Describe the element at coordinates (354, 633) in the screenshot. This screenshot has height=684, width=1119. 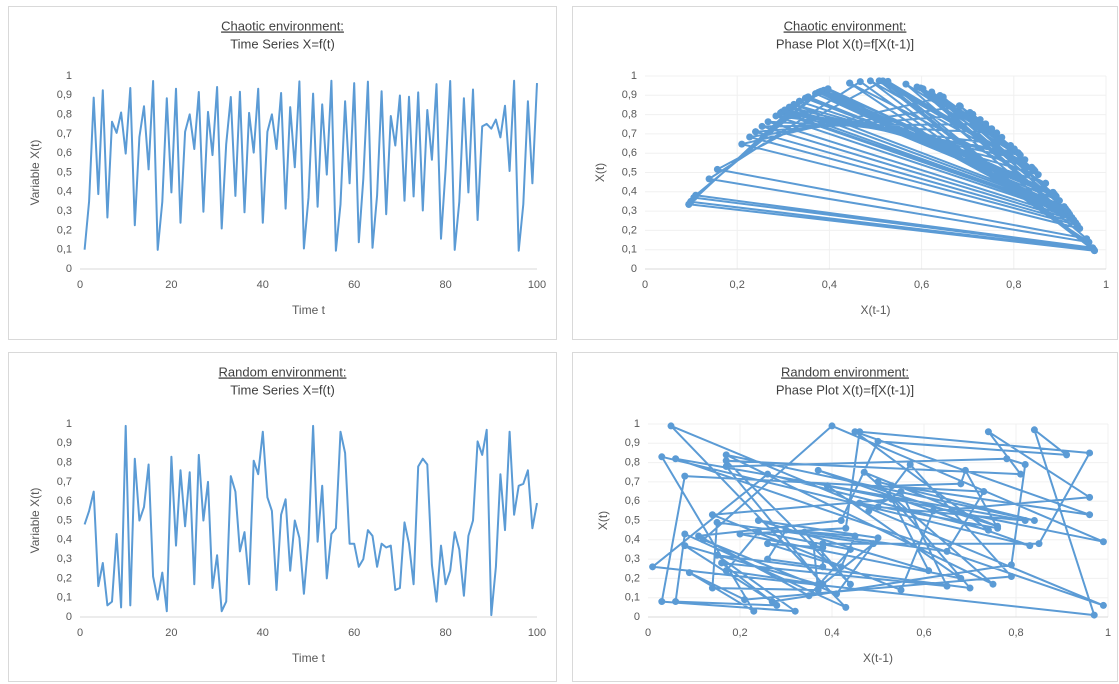
I see `x-tick-label: 60` at that location.